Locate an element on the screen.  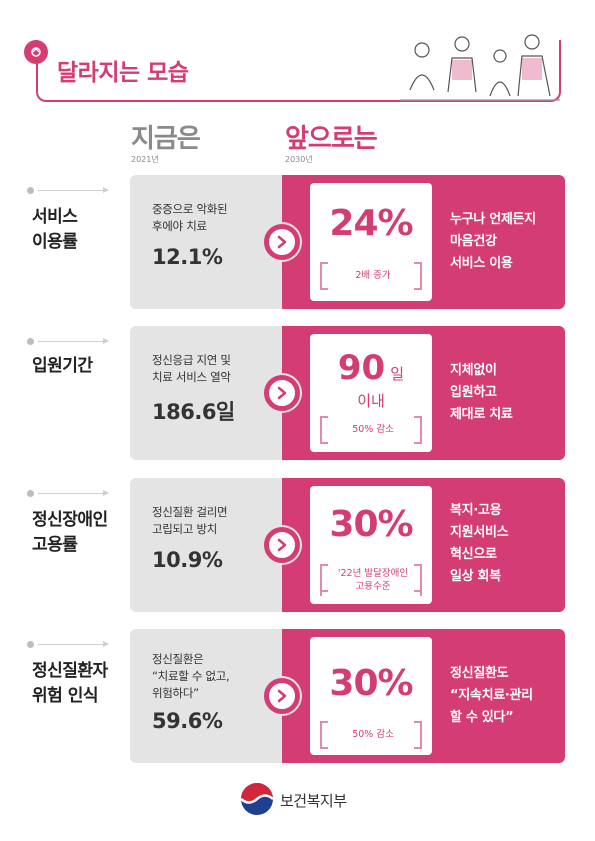
future-note: 2배 증가 is located at coordinates (373, 275).